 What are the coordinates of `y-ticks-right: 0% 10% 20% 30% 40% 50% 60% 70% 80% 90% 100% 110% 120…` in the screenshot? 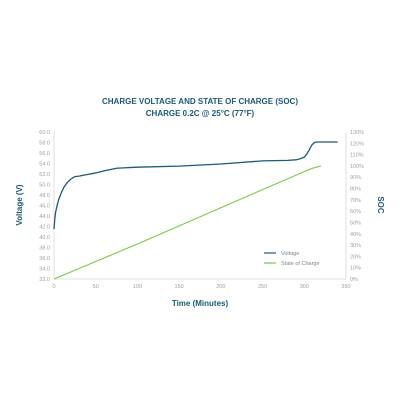 It's located at (357, 206).